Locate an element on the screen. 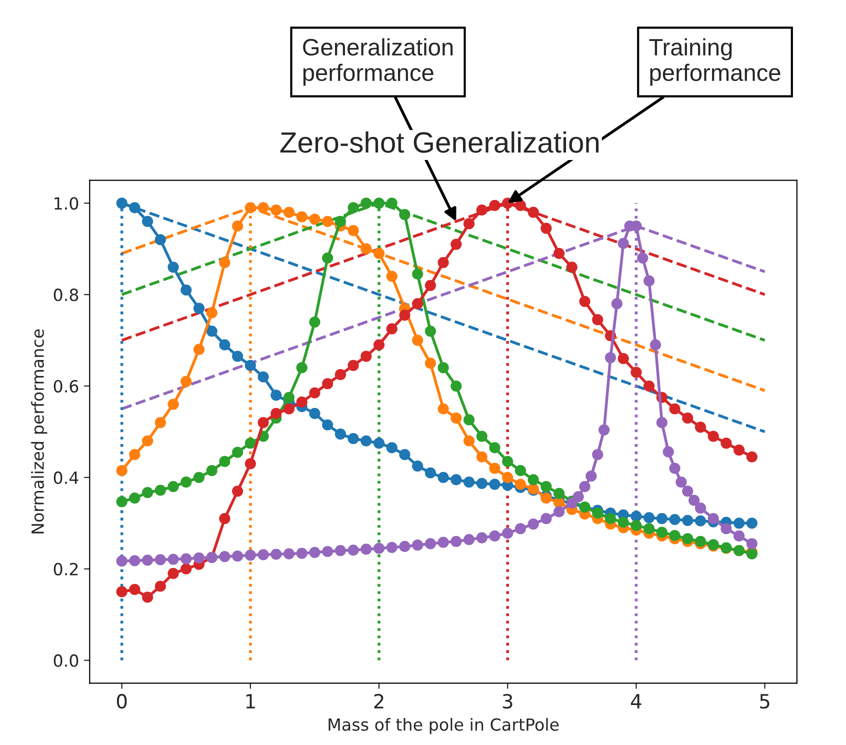 Image resolution: width=846 pixels, height=745 pixels. x-tick-label: 1 is located at coordinates (250, 701).